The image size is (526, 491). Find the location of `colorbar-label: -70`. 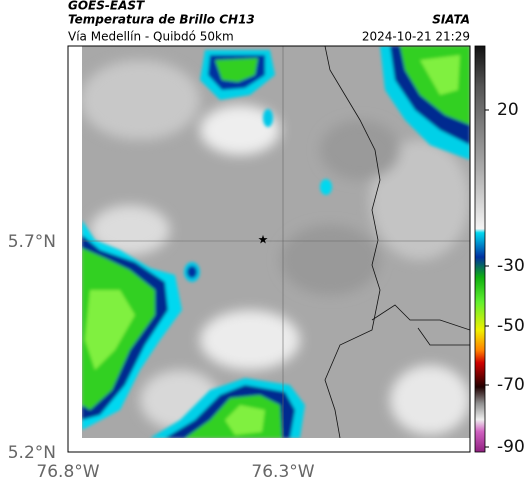

colorbar-label: -70 is located at coordinates (511, 385).